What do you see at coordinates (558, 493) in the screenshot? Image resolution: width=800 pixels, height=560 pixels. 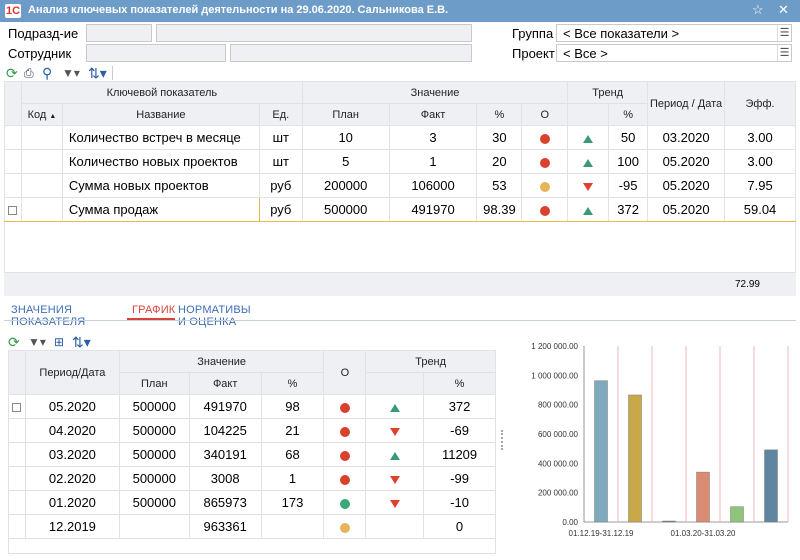 I see `y-tick-label: 200 000.00` at bounding box center [558, 493].